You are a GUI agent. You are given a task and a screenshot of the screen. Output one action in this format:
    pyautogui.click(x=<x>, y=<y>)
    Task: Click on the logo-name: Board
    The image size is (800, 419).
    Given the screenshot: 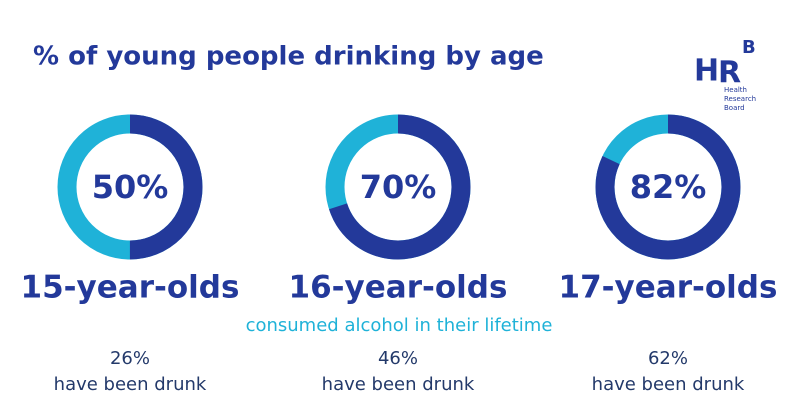 What is the action you would take?
    pyautogui.click(x=734, y=108)
    